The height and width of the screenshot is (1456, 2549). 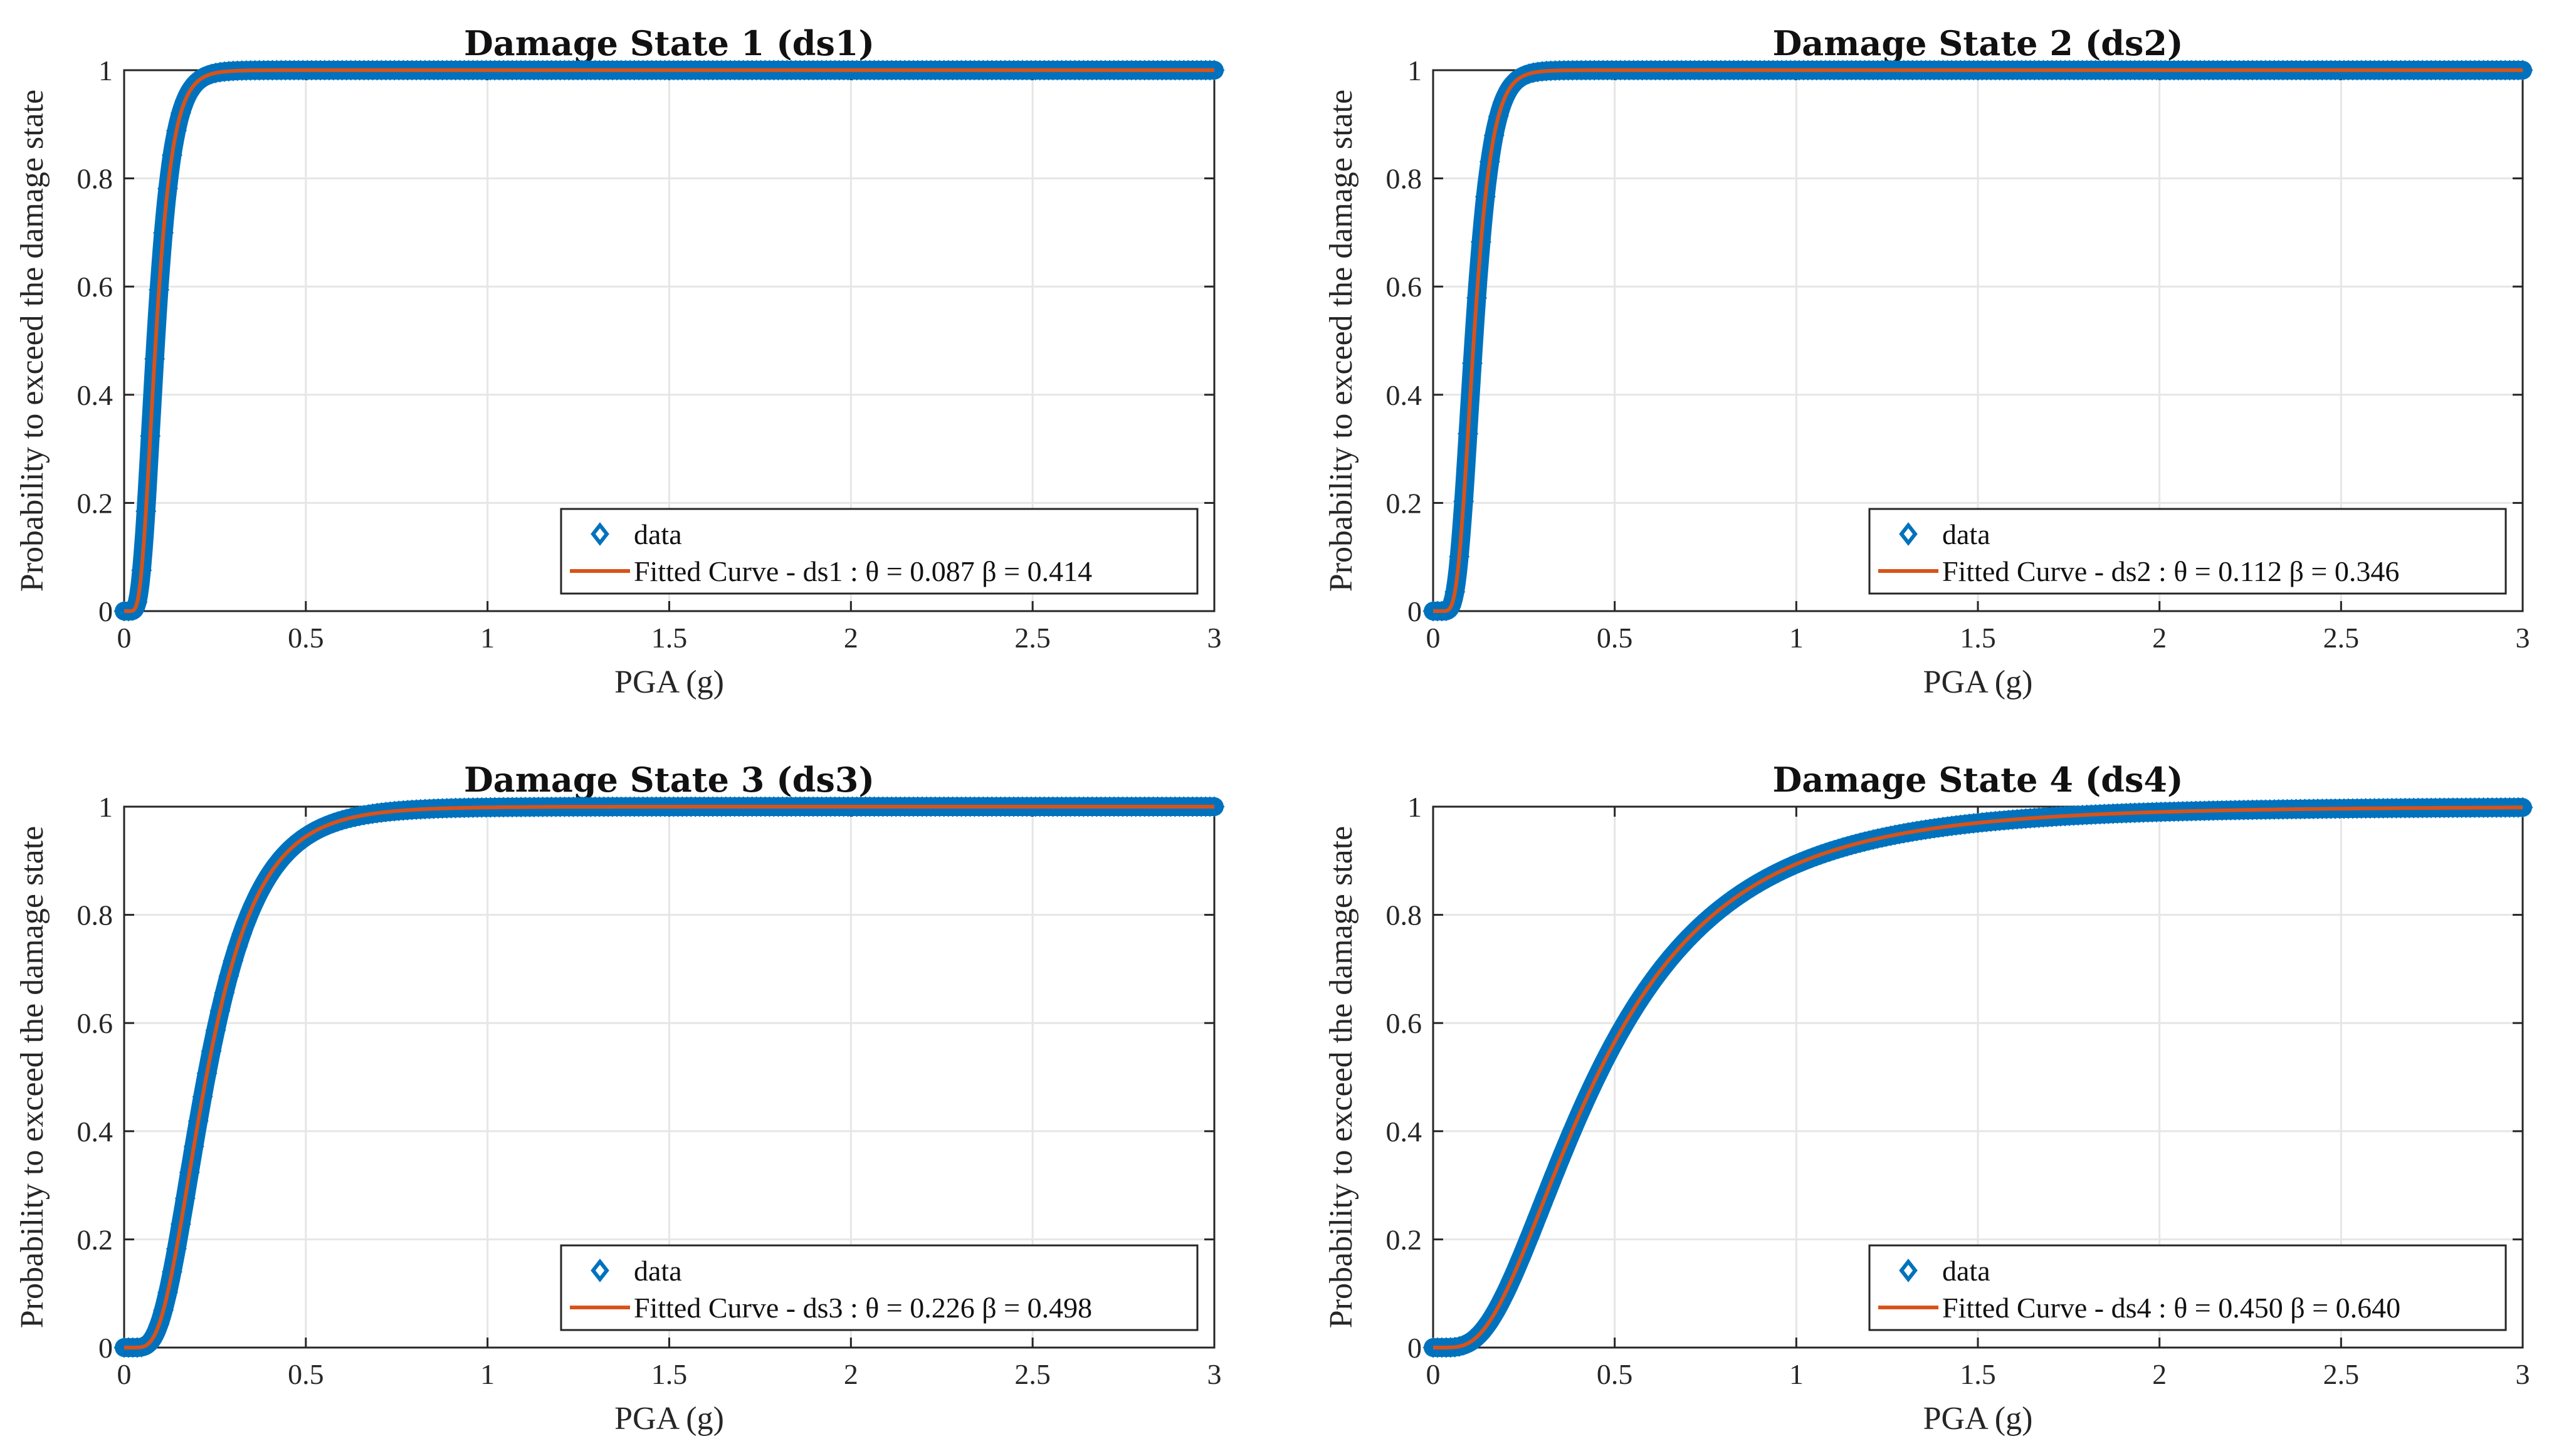 I want to click on legend-fit-label: Fitted Curve - ds1 : θ = 0.087 β = 0.414, so click(x=863, y=571).